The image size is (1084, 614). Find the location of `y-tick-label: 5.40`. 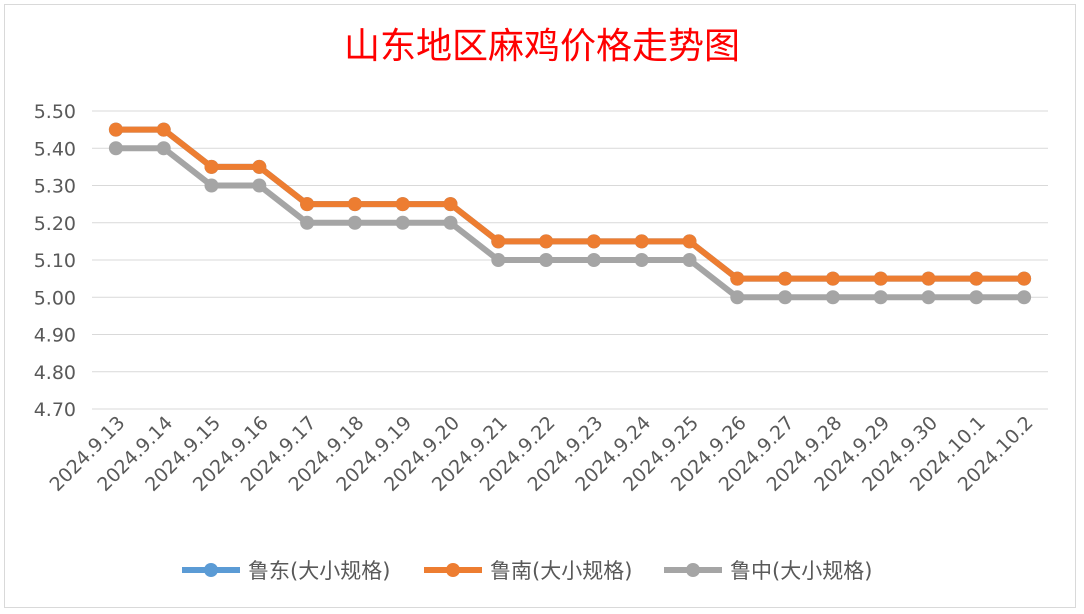

y-tick-label: 5.40 is located at coordinates (55, 149).